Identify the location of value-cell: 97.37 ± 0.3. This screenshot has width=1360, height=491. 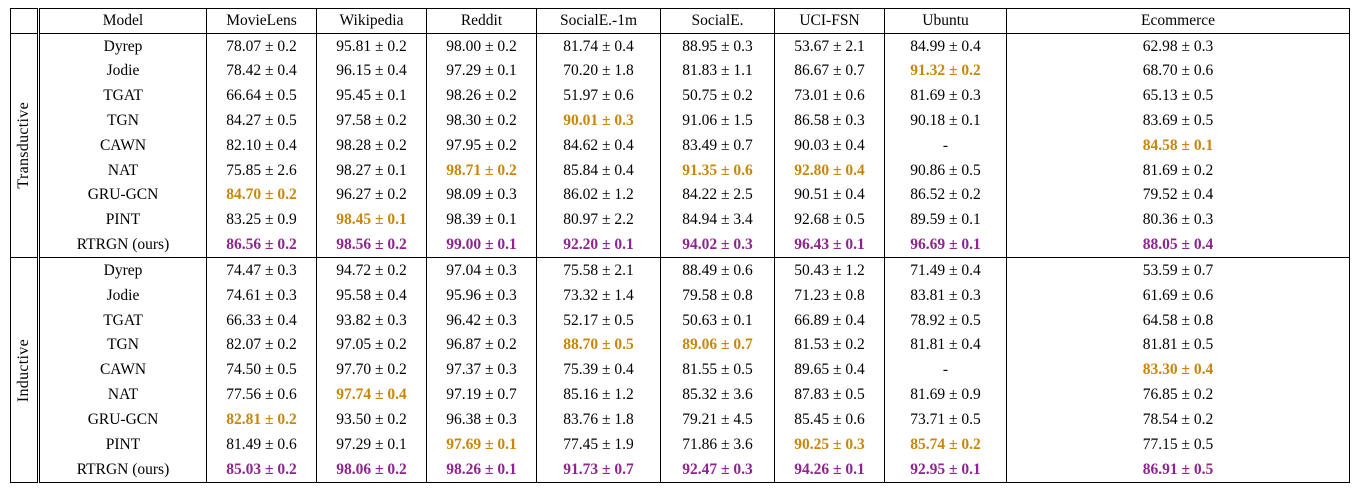
(481, 370).